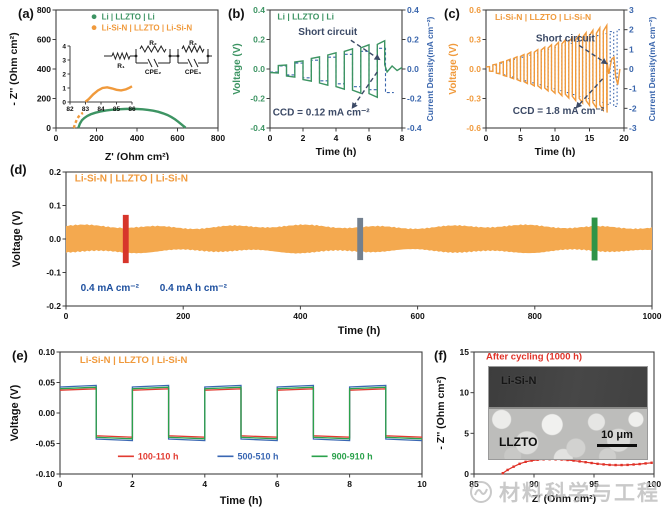 The height and width of the screenshot is (521, 665). Describe the element at coordinates (183, 316) in the screenshot. I see `svg-text: 200` at that location.